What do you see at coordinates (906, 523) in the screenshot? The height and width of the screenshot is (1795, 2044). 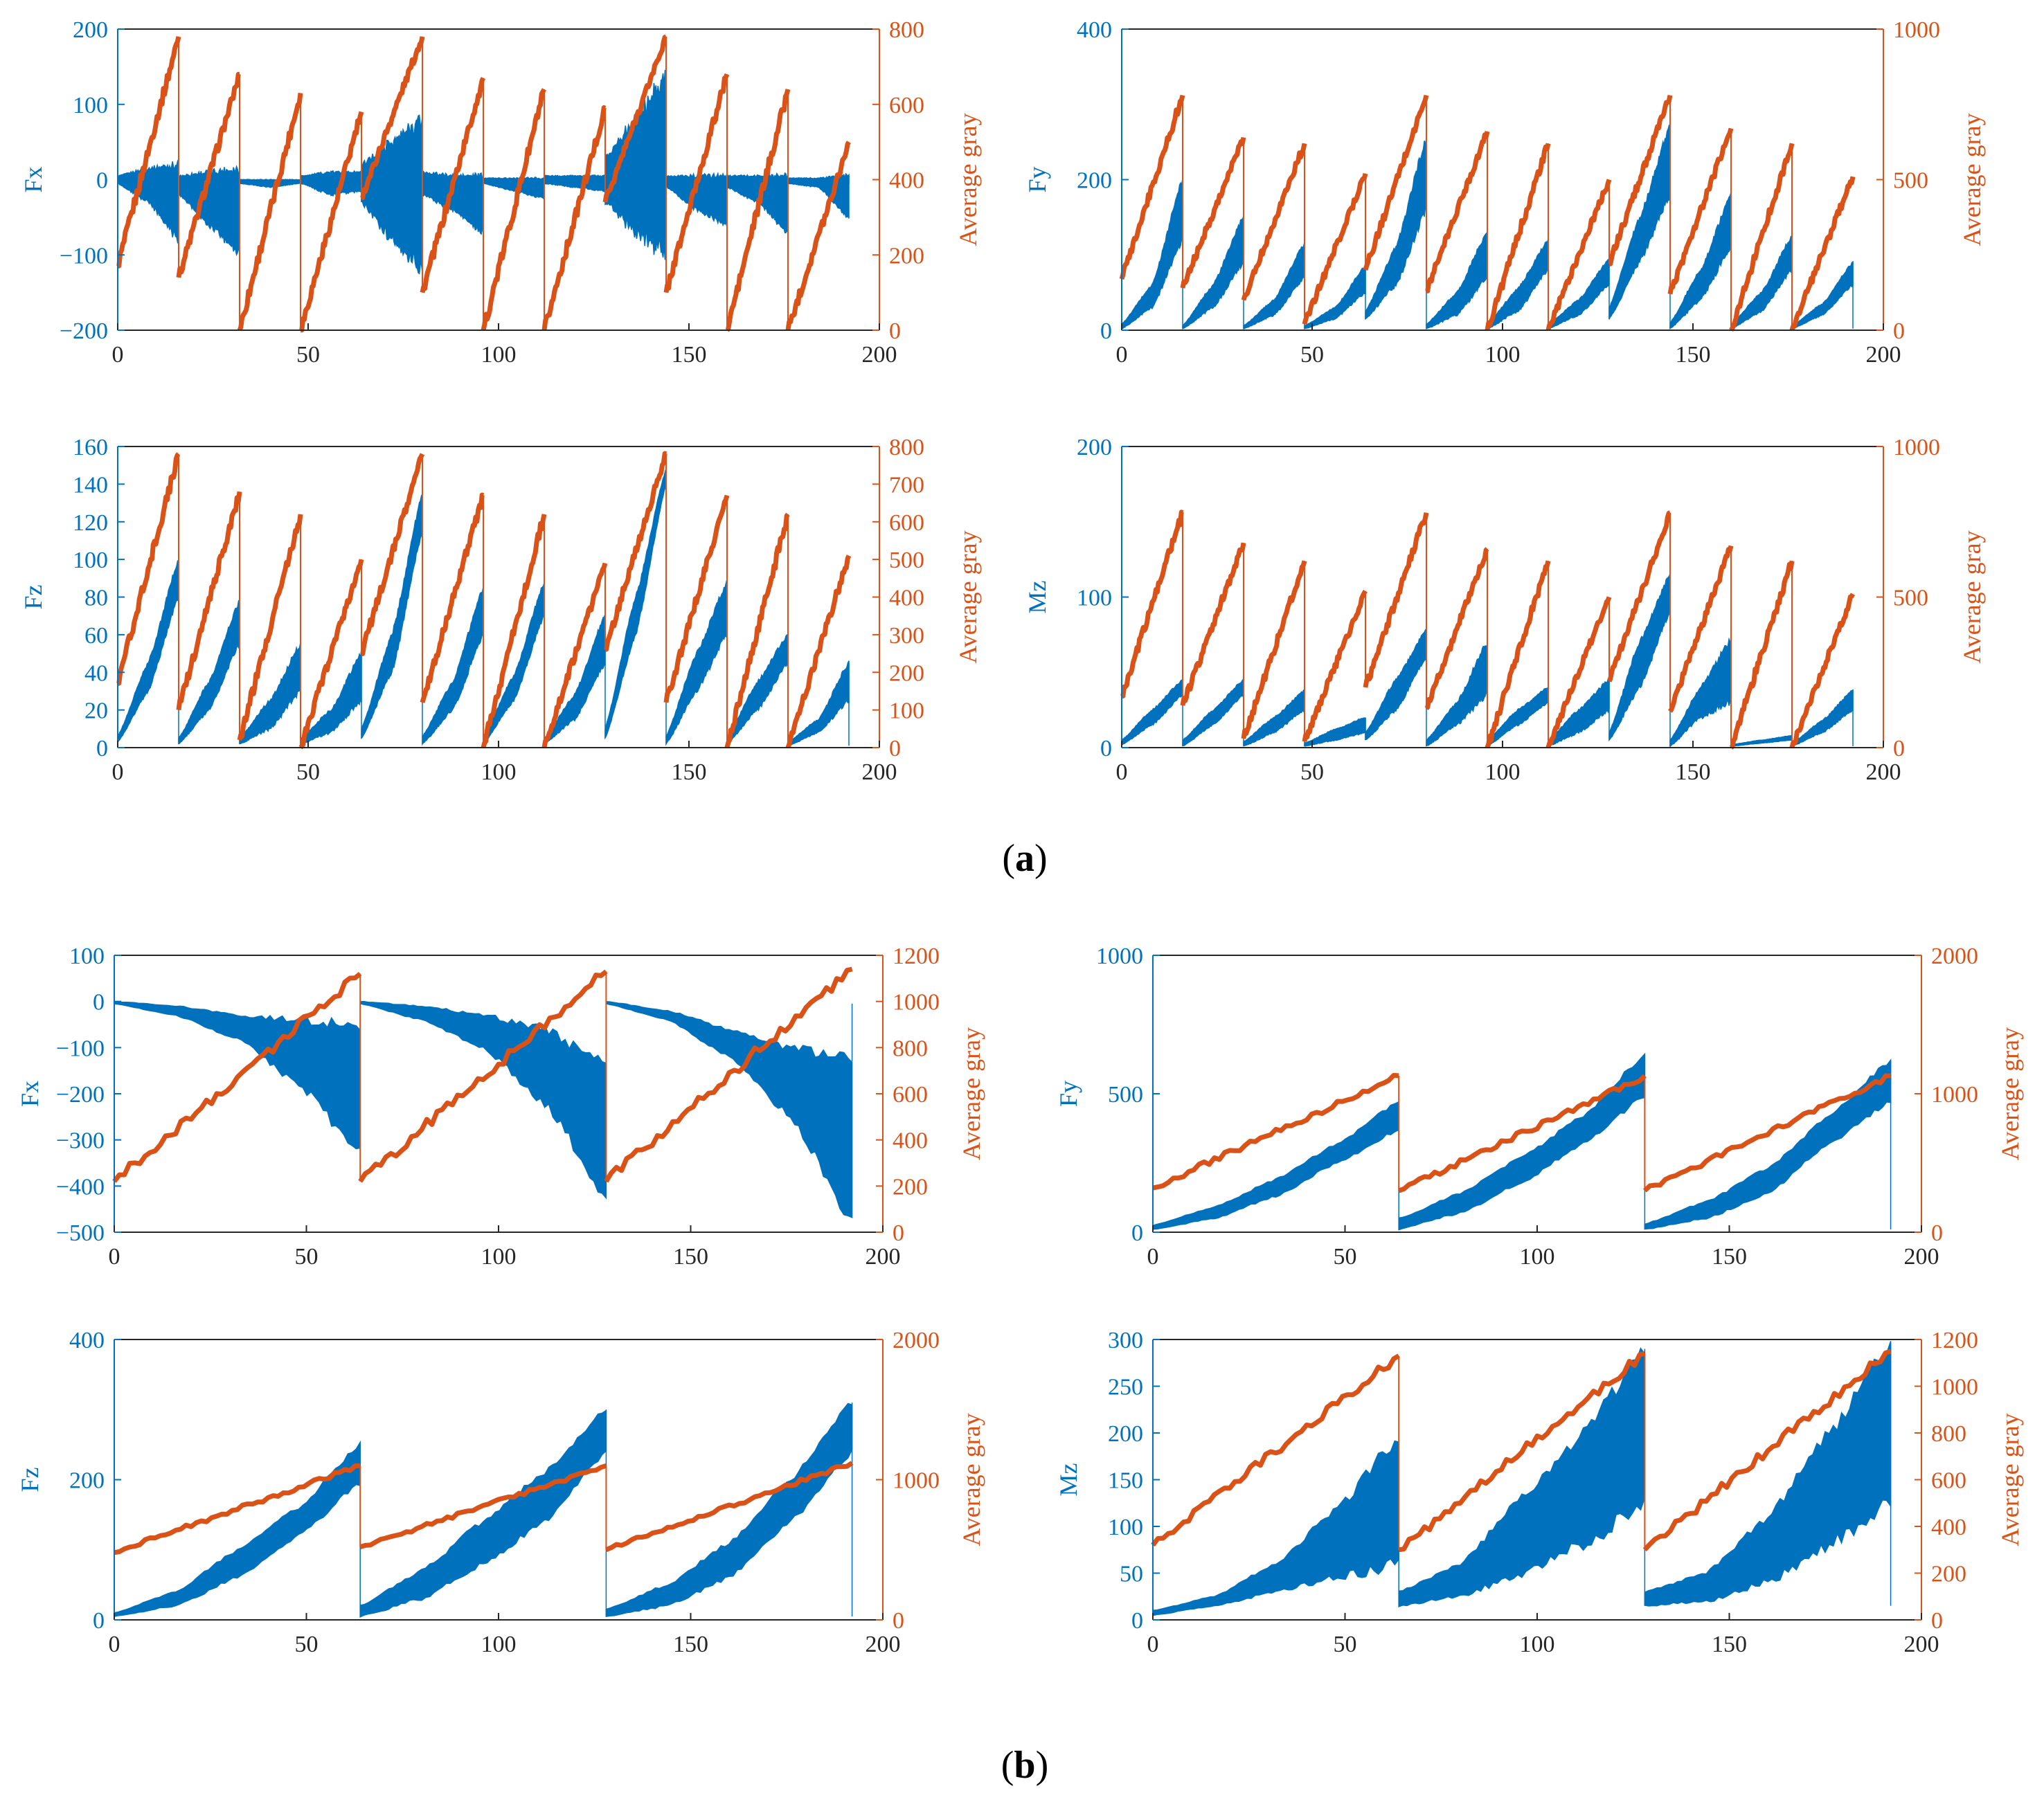 I see `y2-tick-label: 600` at bounding box center [906, 523].